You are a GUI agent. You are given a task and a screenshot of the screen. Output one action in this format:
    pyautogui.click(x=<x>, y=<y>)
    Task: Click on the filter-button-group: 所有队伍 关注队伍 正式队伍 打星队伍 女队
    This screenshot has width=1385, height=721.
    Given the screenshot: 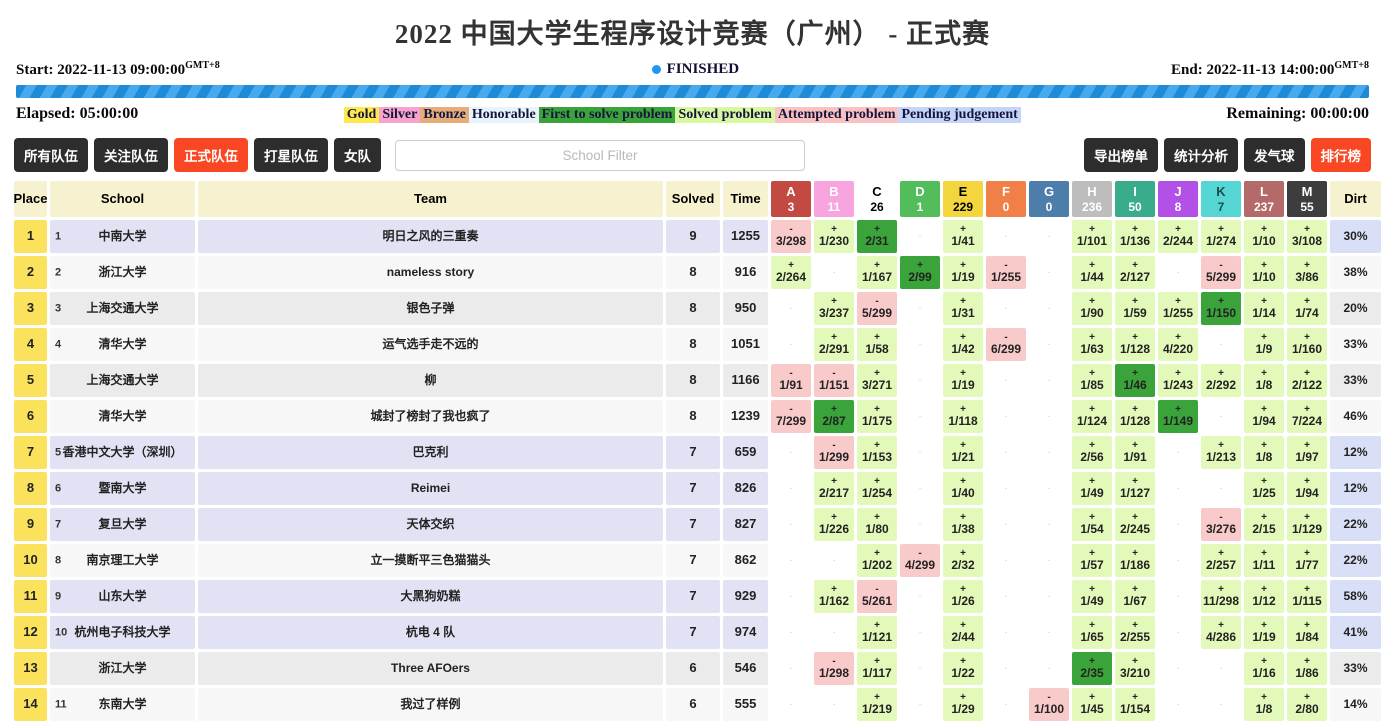 What is the action you would take?
    pyautogui.click(x=200, y=155)
    